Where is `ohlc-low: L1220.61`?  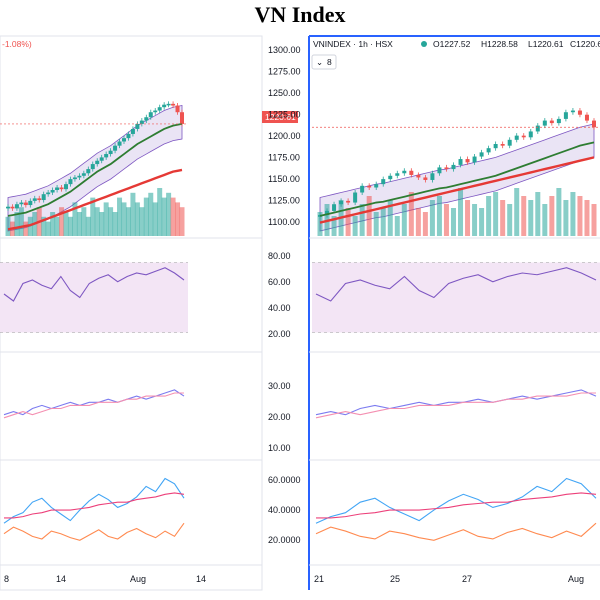
ohlc-low: L1220.61 is located at coordinates (546, 44).